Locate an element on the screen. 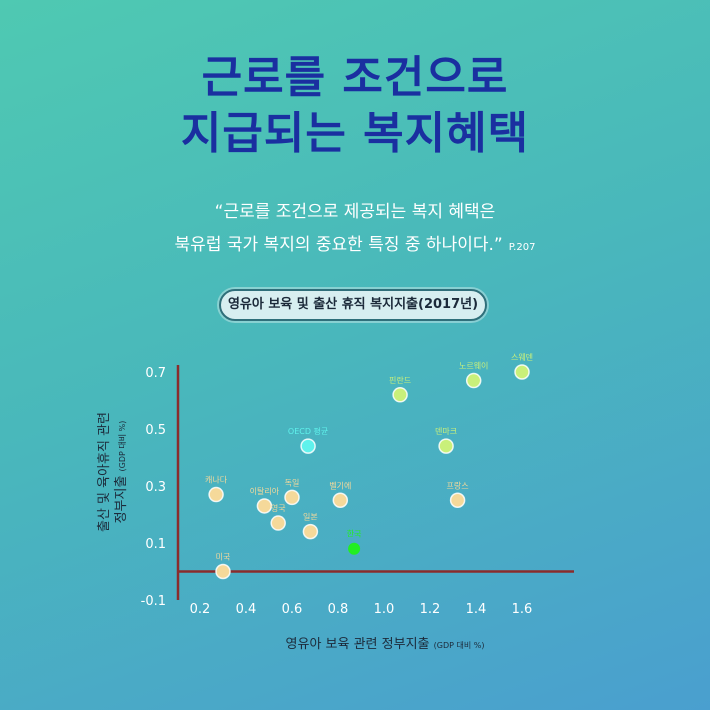 Image resolution: width=710 pixels, height=710 pixels. data-point-label: 이탈리아 is located at coordinates (265, 491).